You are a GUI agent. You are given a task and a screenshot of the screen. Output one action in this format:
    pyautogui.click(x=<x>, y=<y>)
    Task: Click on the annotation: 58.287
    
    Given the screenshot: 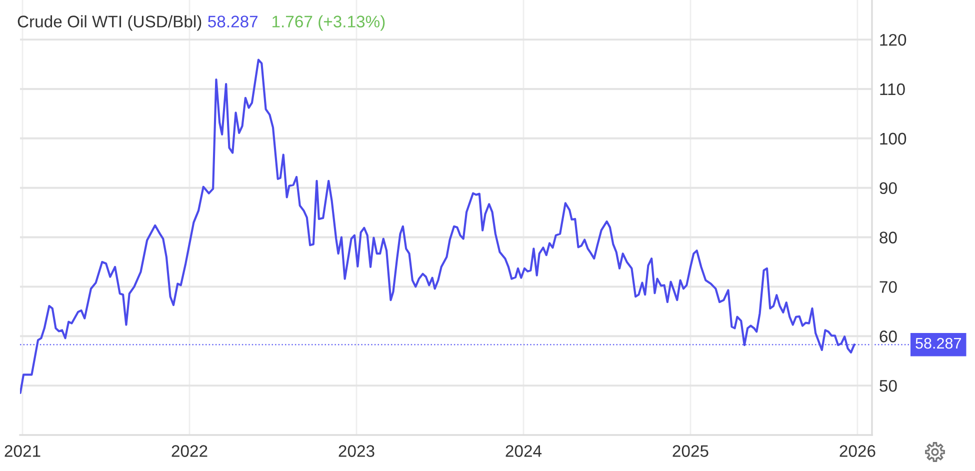 What is the action you would take?
    pyautogui.click(x=233, y=22)
    